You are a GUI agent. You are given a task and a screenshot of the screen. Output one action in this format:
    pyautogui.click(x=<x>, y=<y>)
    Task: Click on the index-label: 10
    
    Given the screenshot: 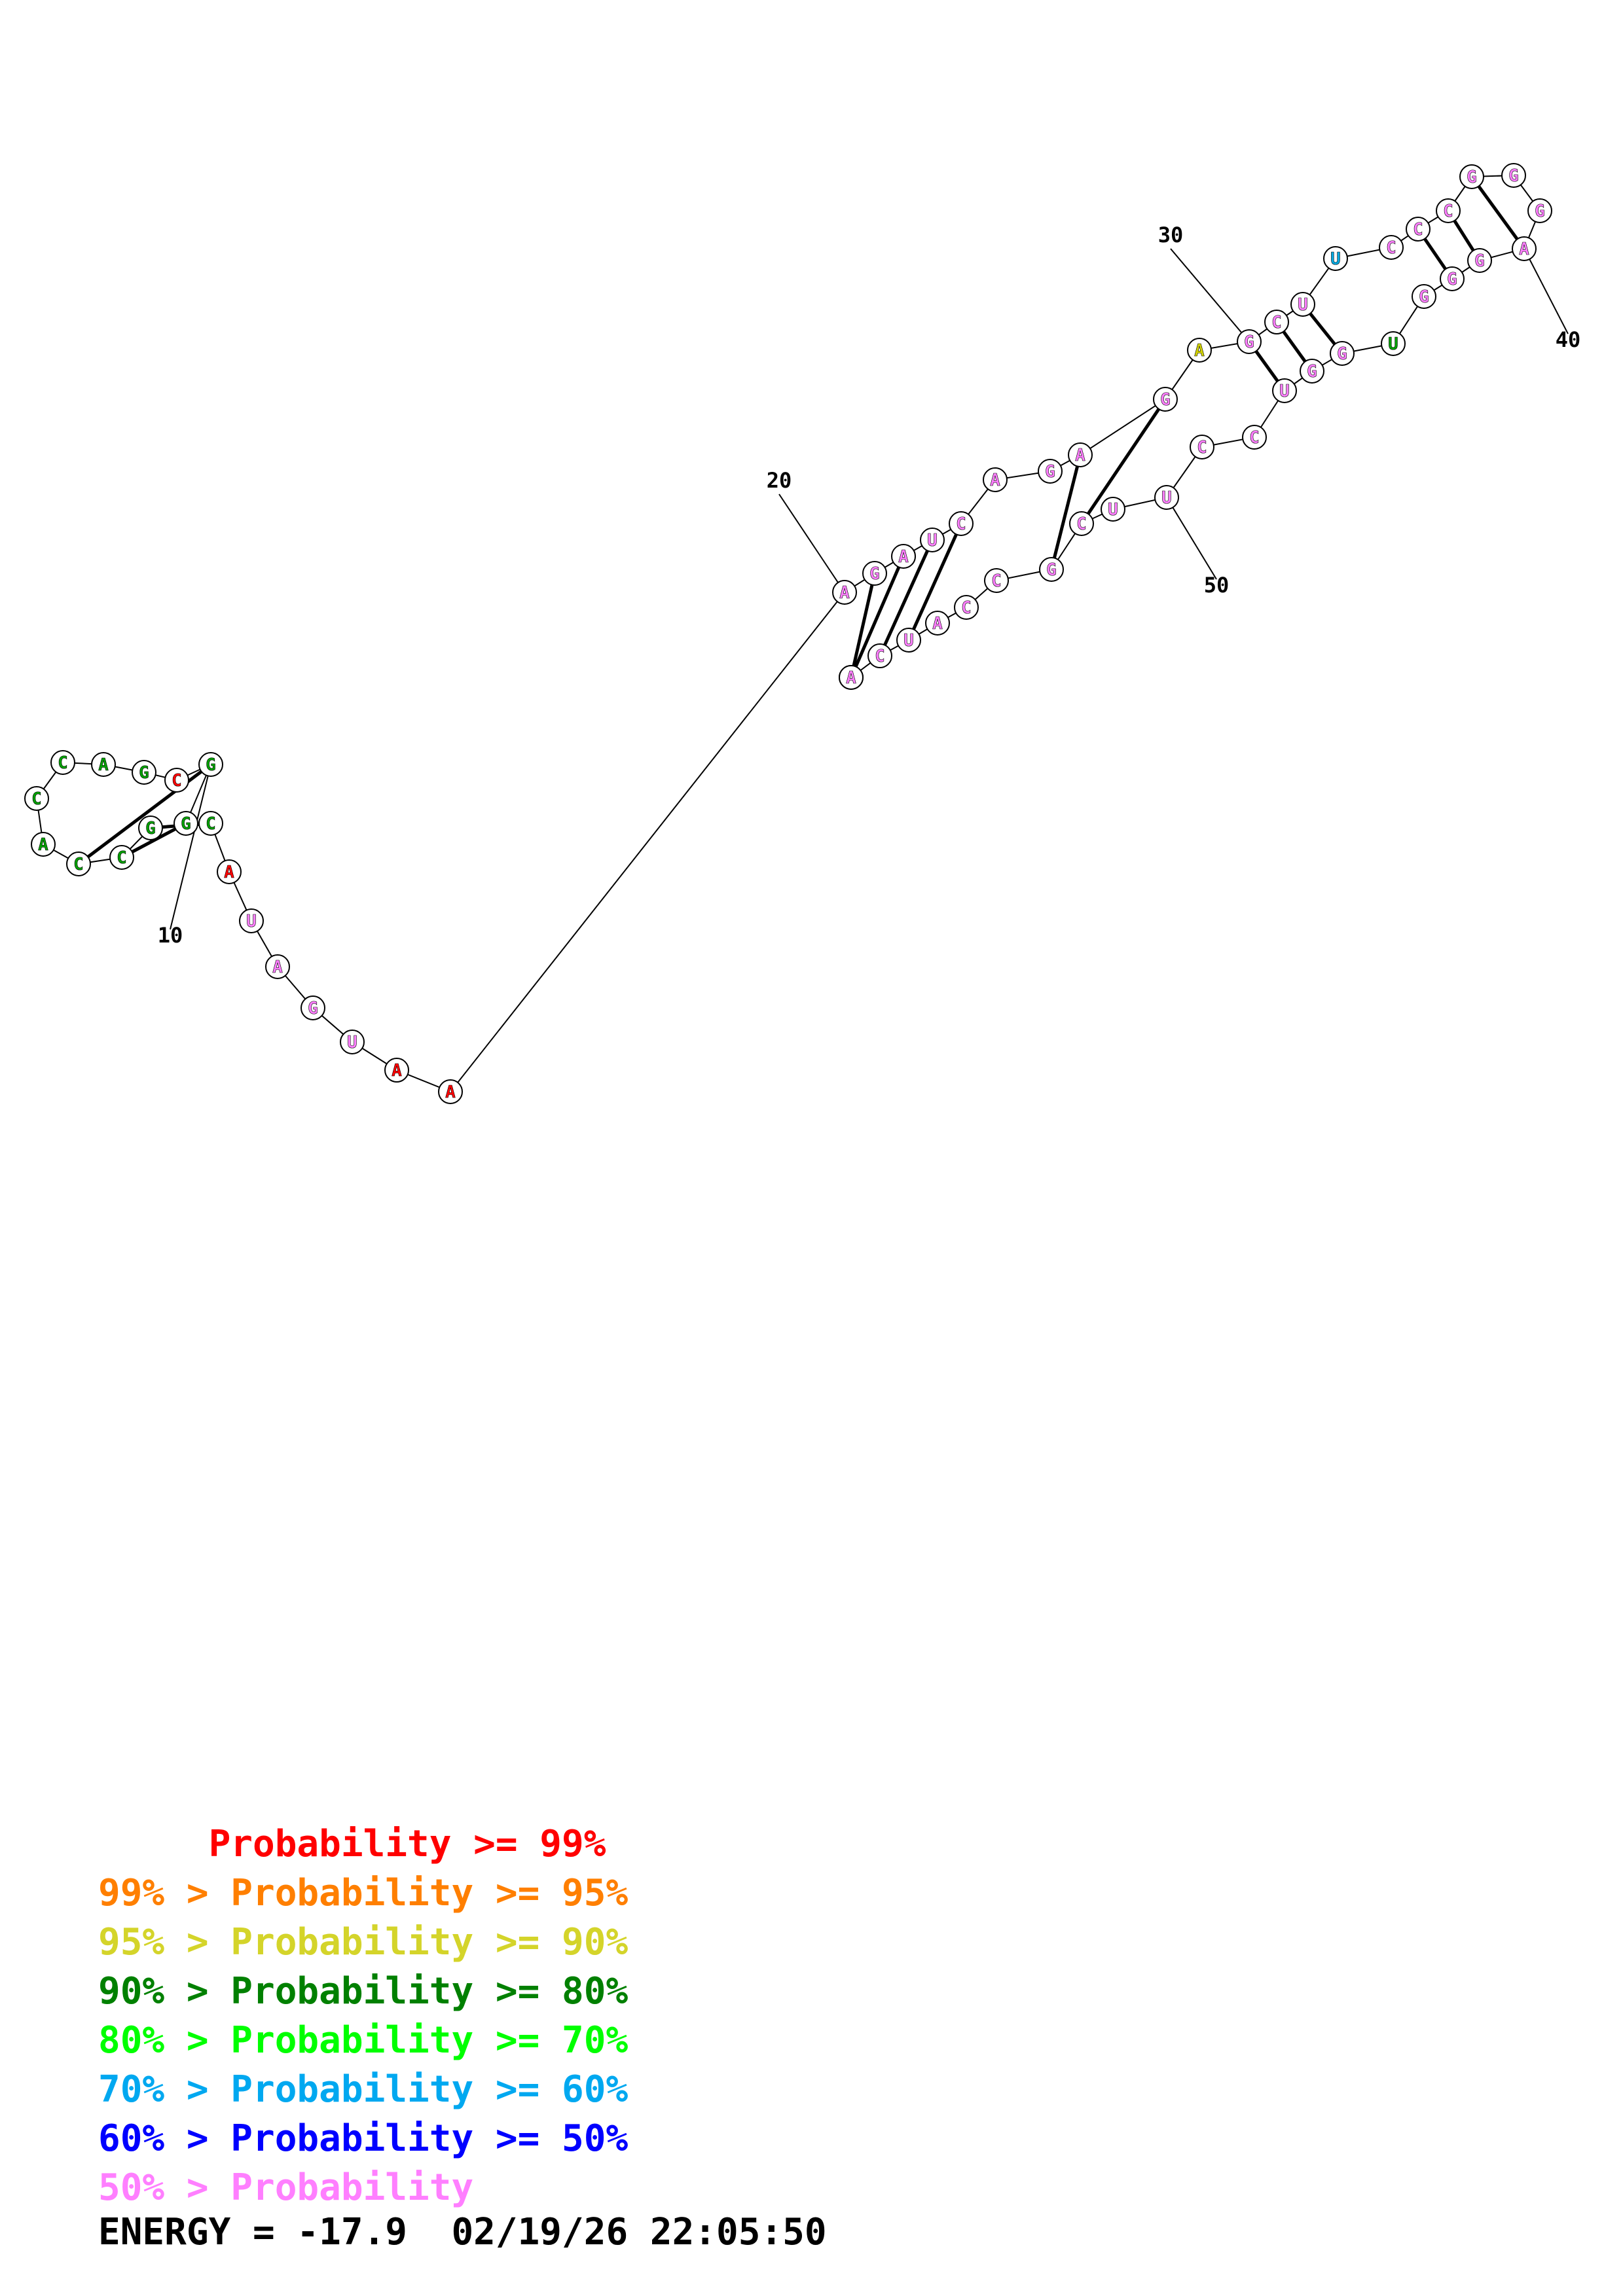 What is the action you would take?
    pyautogui.click(x=170, y=935)
    